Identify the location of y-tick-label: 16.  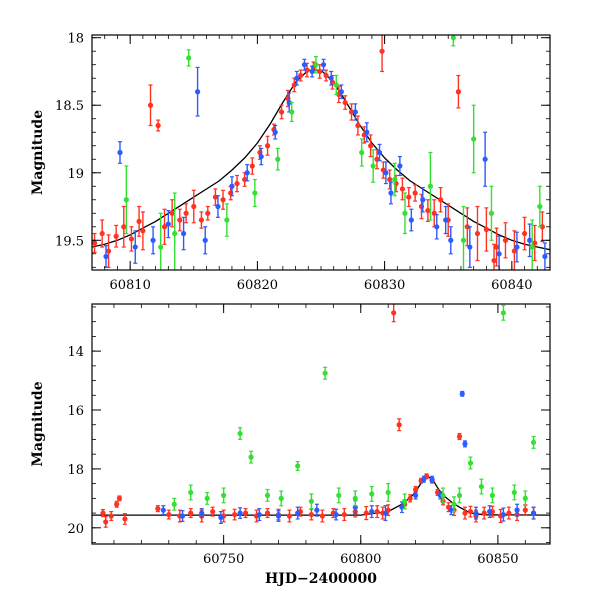
(75, 411).